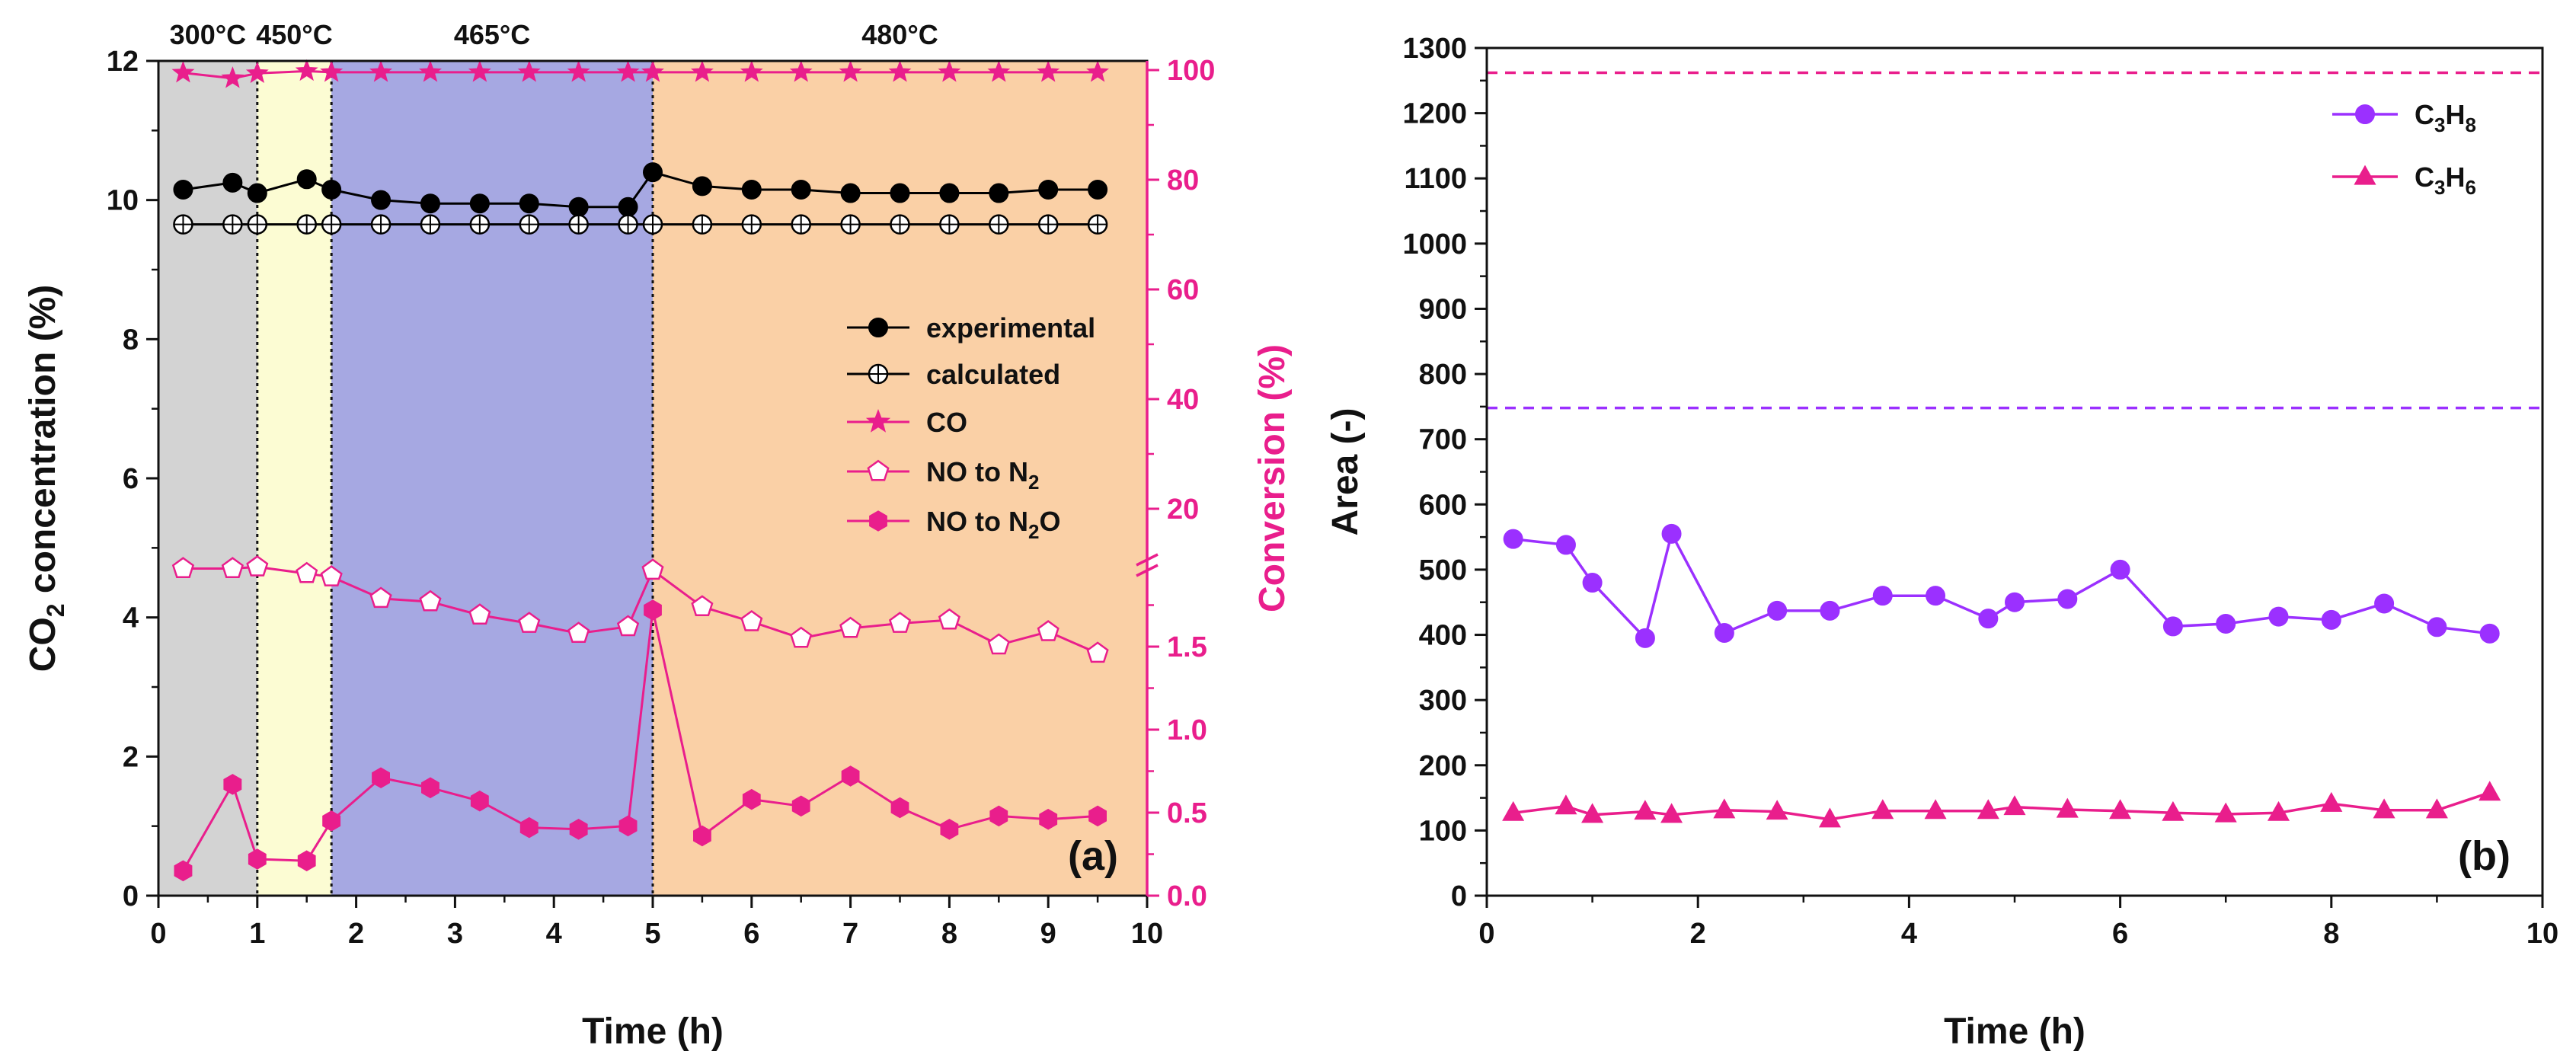  I want to click on y-left-tick-label: 12, so click(123, 62).